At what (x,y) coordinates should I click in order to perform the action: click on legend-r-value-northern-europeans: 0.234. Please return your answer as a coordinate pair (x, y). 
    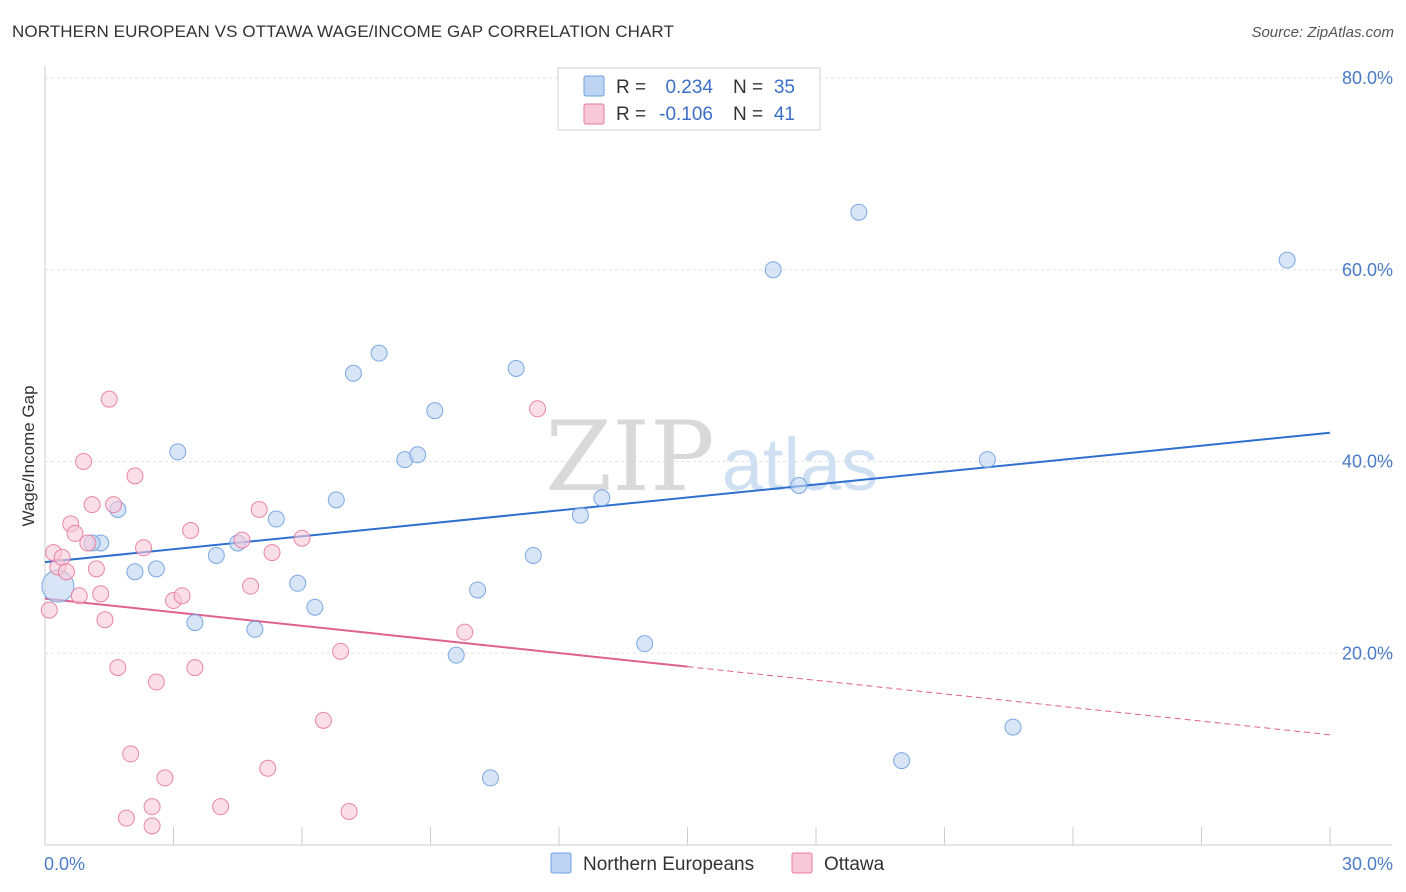
    Looking at the image, I should click on (689, 87).